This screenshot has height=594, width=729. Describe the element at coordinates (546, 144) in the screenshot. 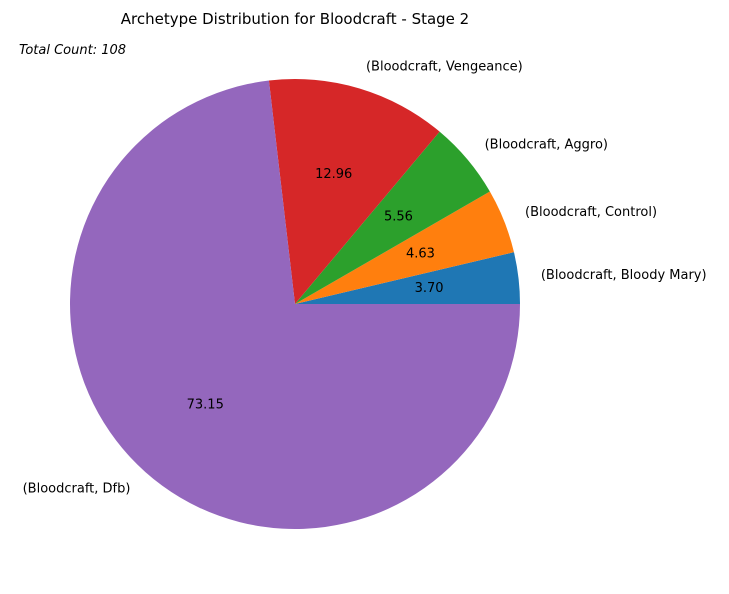

I see `category-label-aggro: (Bloodcraft, Aggro)` at that location.